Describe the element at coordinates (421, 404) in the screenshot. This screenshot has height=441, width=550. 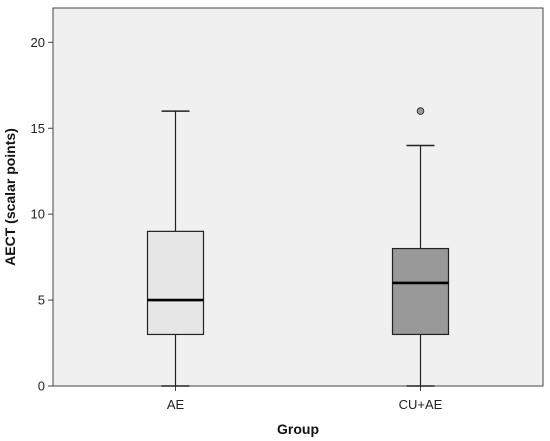
I see `x-tick-label-cu-ae: CU+AE` at that location.